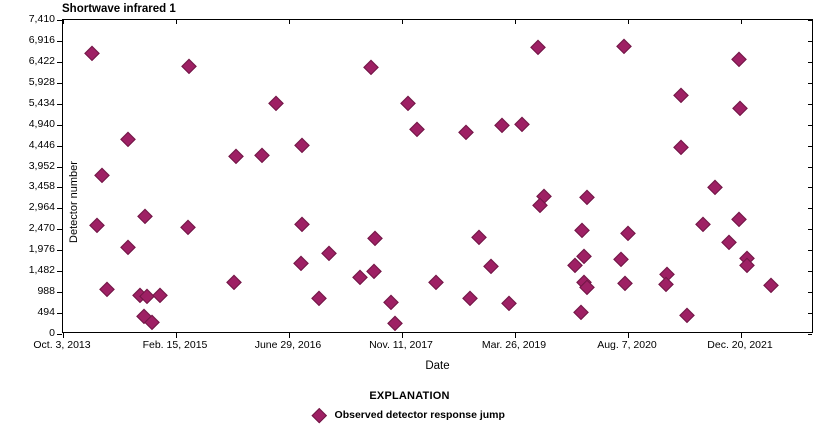 The image size is (819, 436). What do you see at coordinates (319, 415) in the screenshot?
I see `diamond-marker-icon` at bounding box center [319, 415].